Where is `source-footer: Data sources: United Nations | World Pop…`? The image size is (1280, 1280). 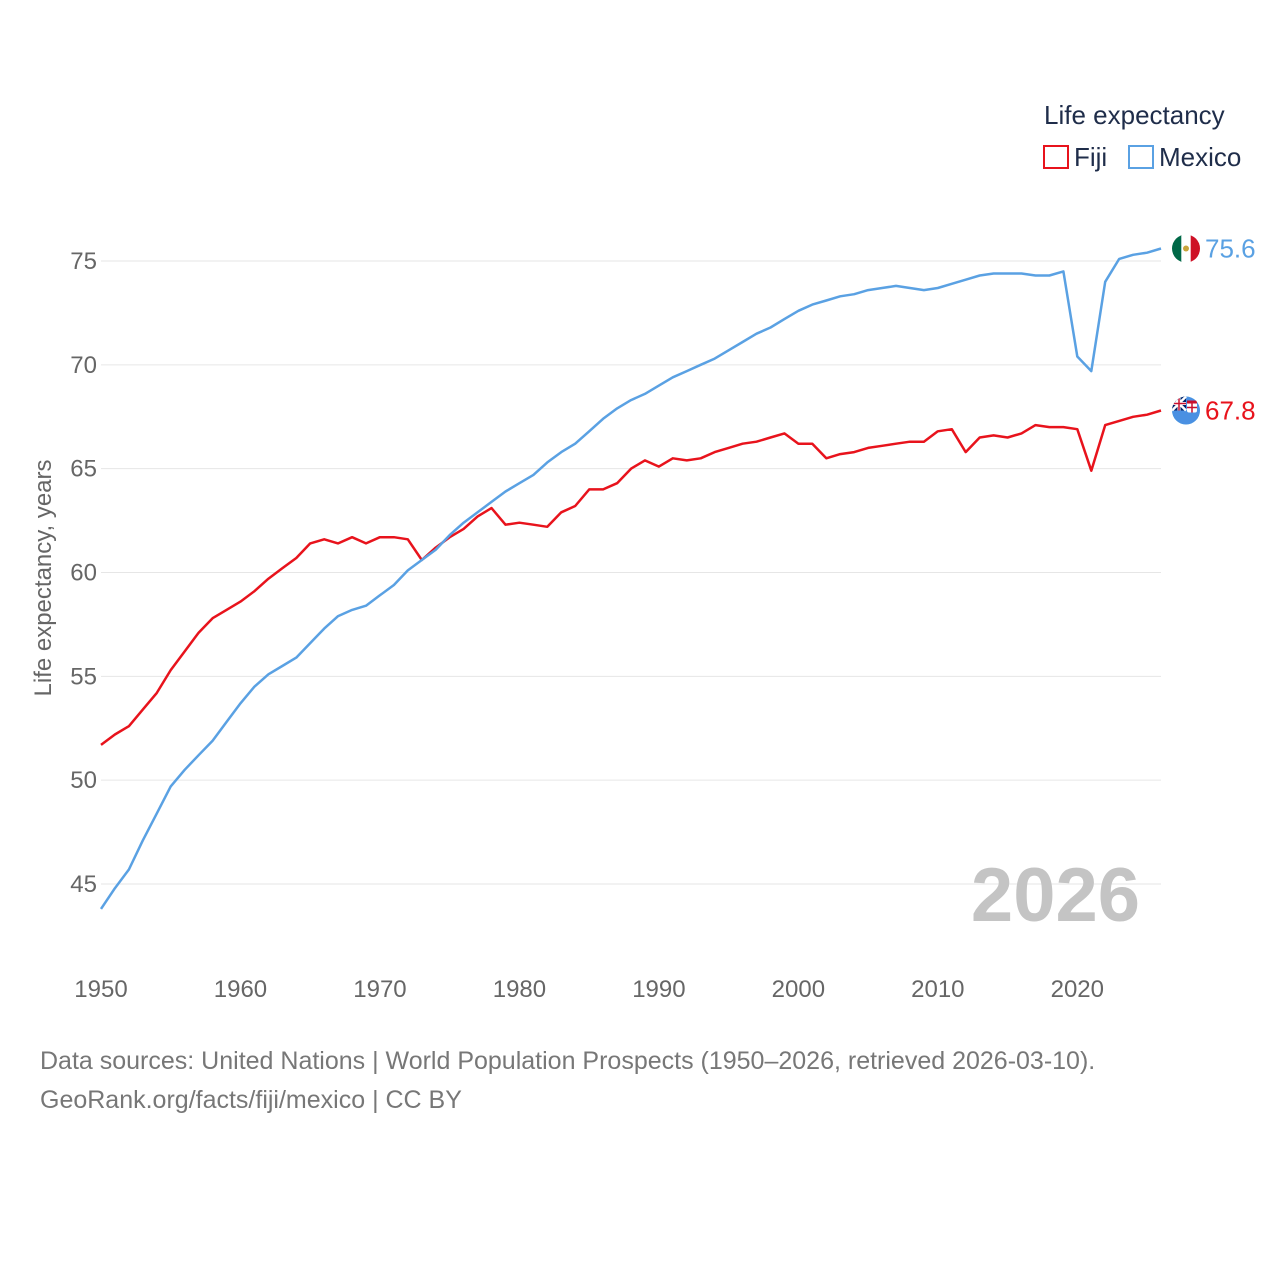 source-footer: Data sources: United Nations | World Pop… is located at coordinates (567, 1081).